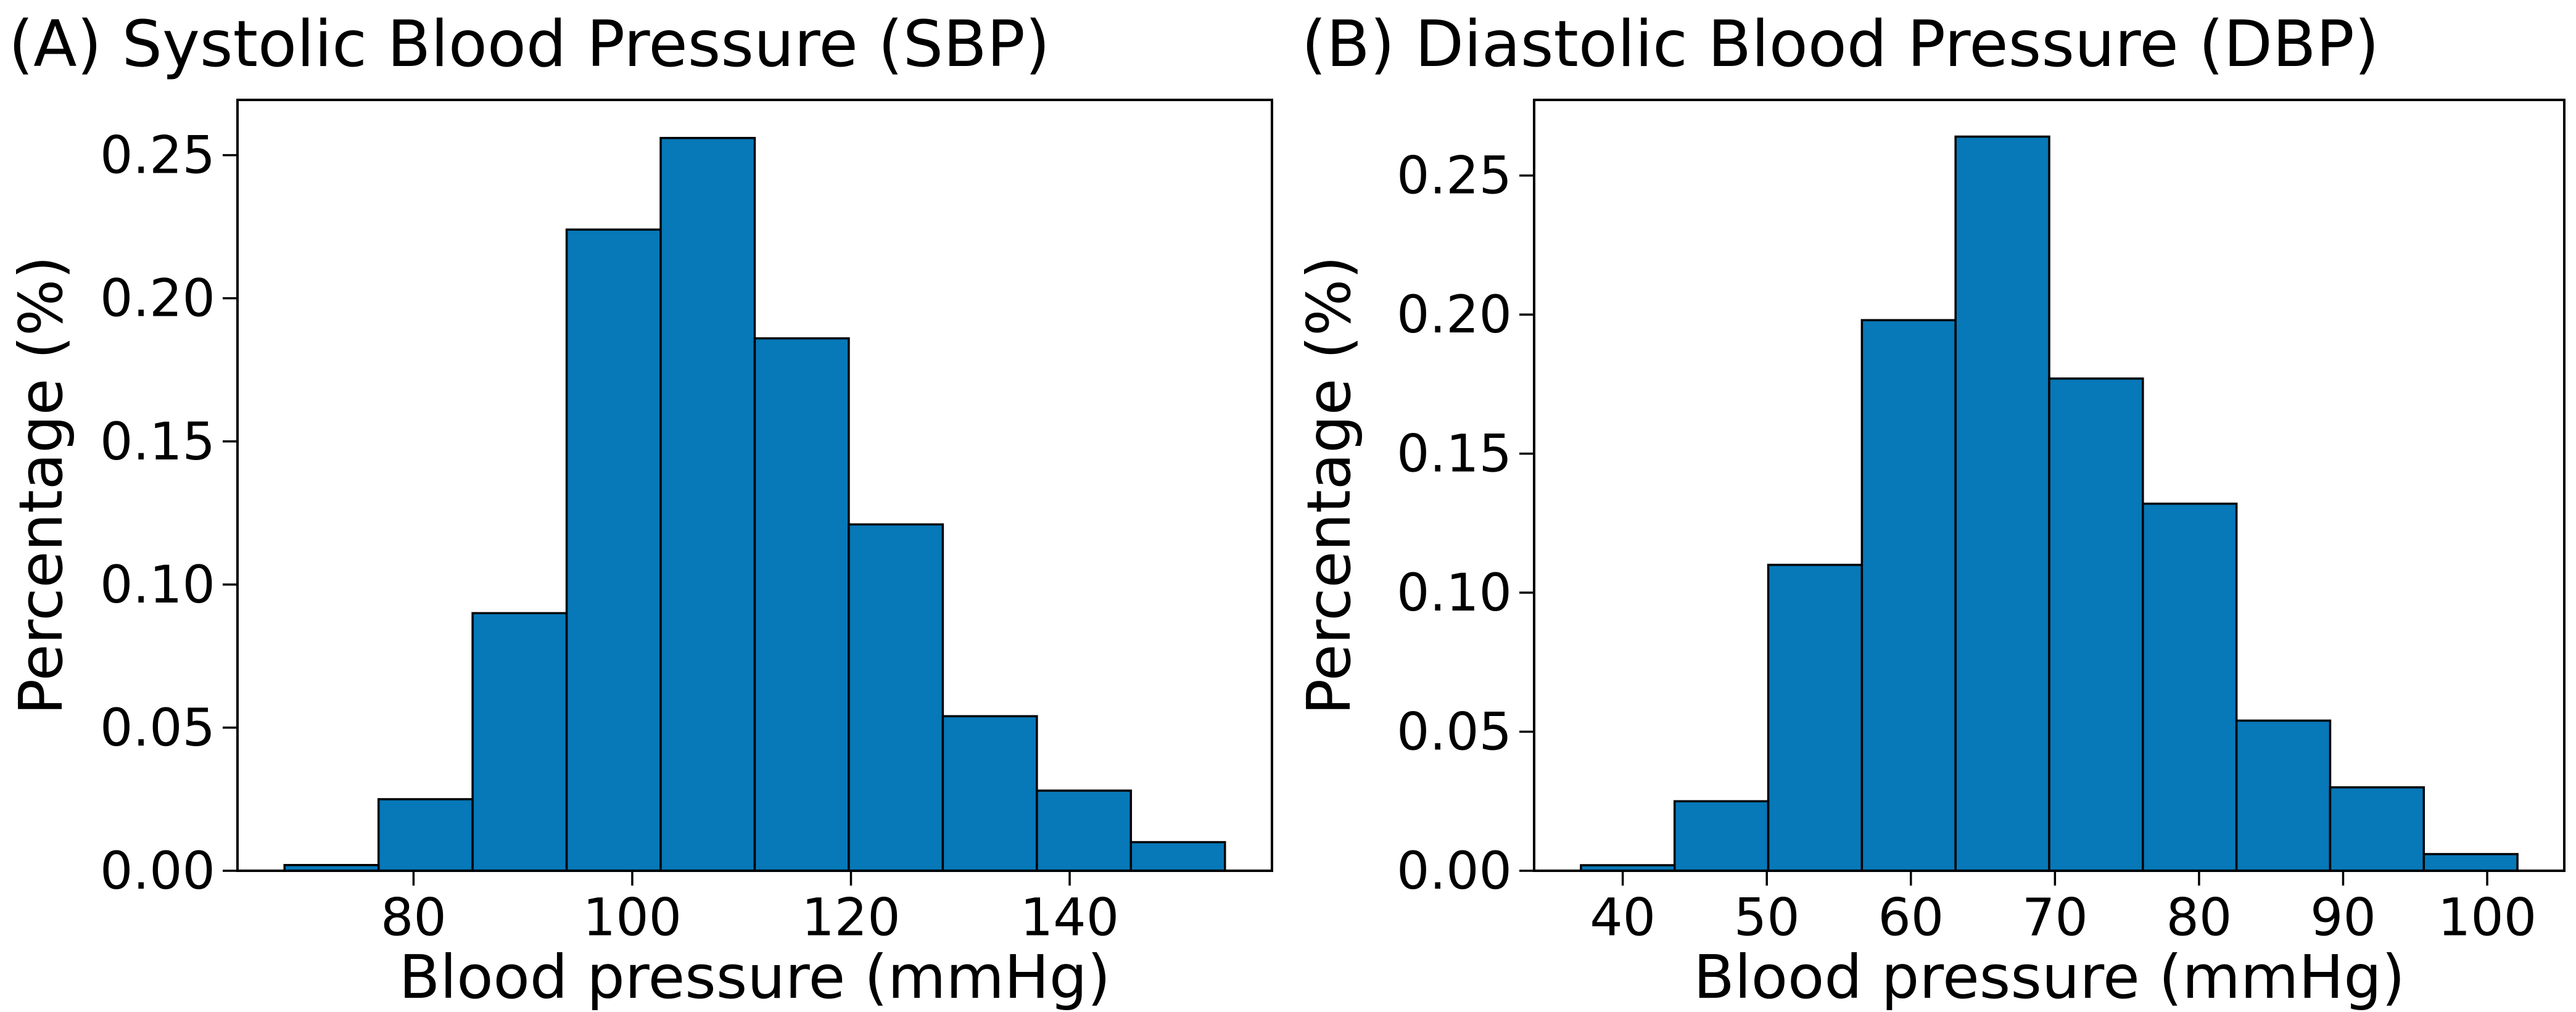 Image resolution: width=2576 pixels, height=1012 pixels. Describe the element at coordinates (2055, 917) in the screenshot. I see `x-tick-label: 70` at that location.